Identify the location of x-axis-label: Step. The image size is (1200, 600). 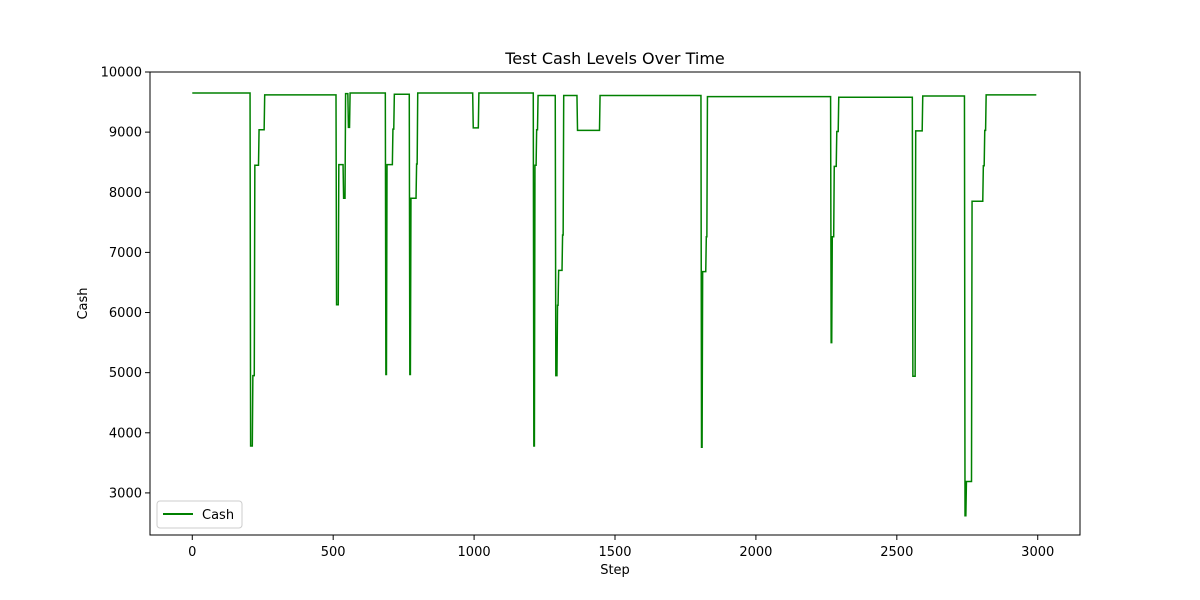
(615, 570).